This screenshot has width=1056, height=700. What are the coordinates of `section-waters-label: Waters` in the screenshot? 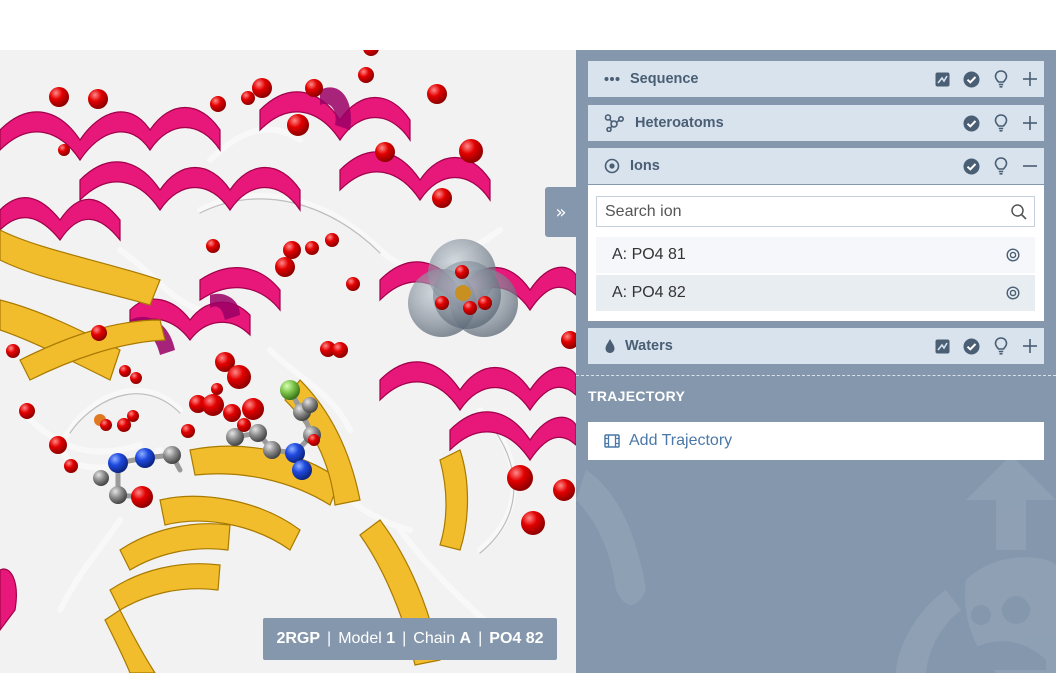 It's located at (649, 346).